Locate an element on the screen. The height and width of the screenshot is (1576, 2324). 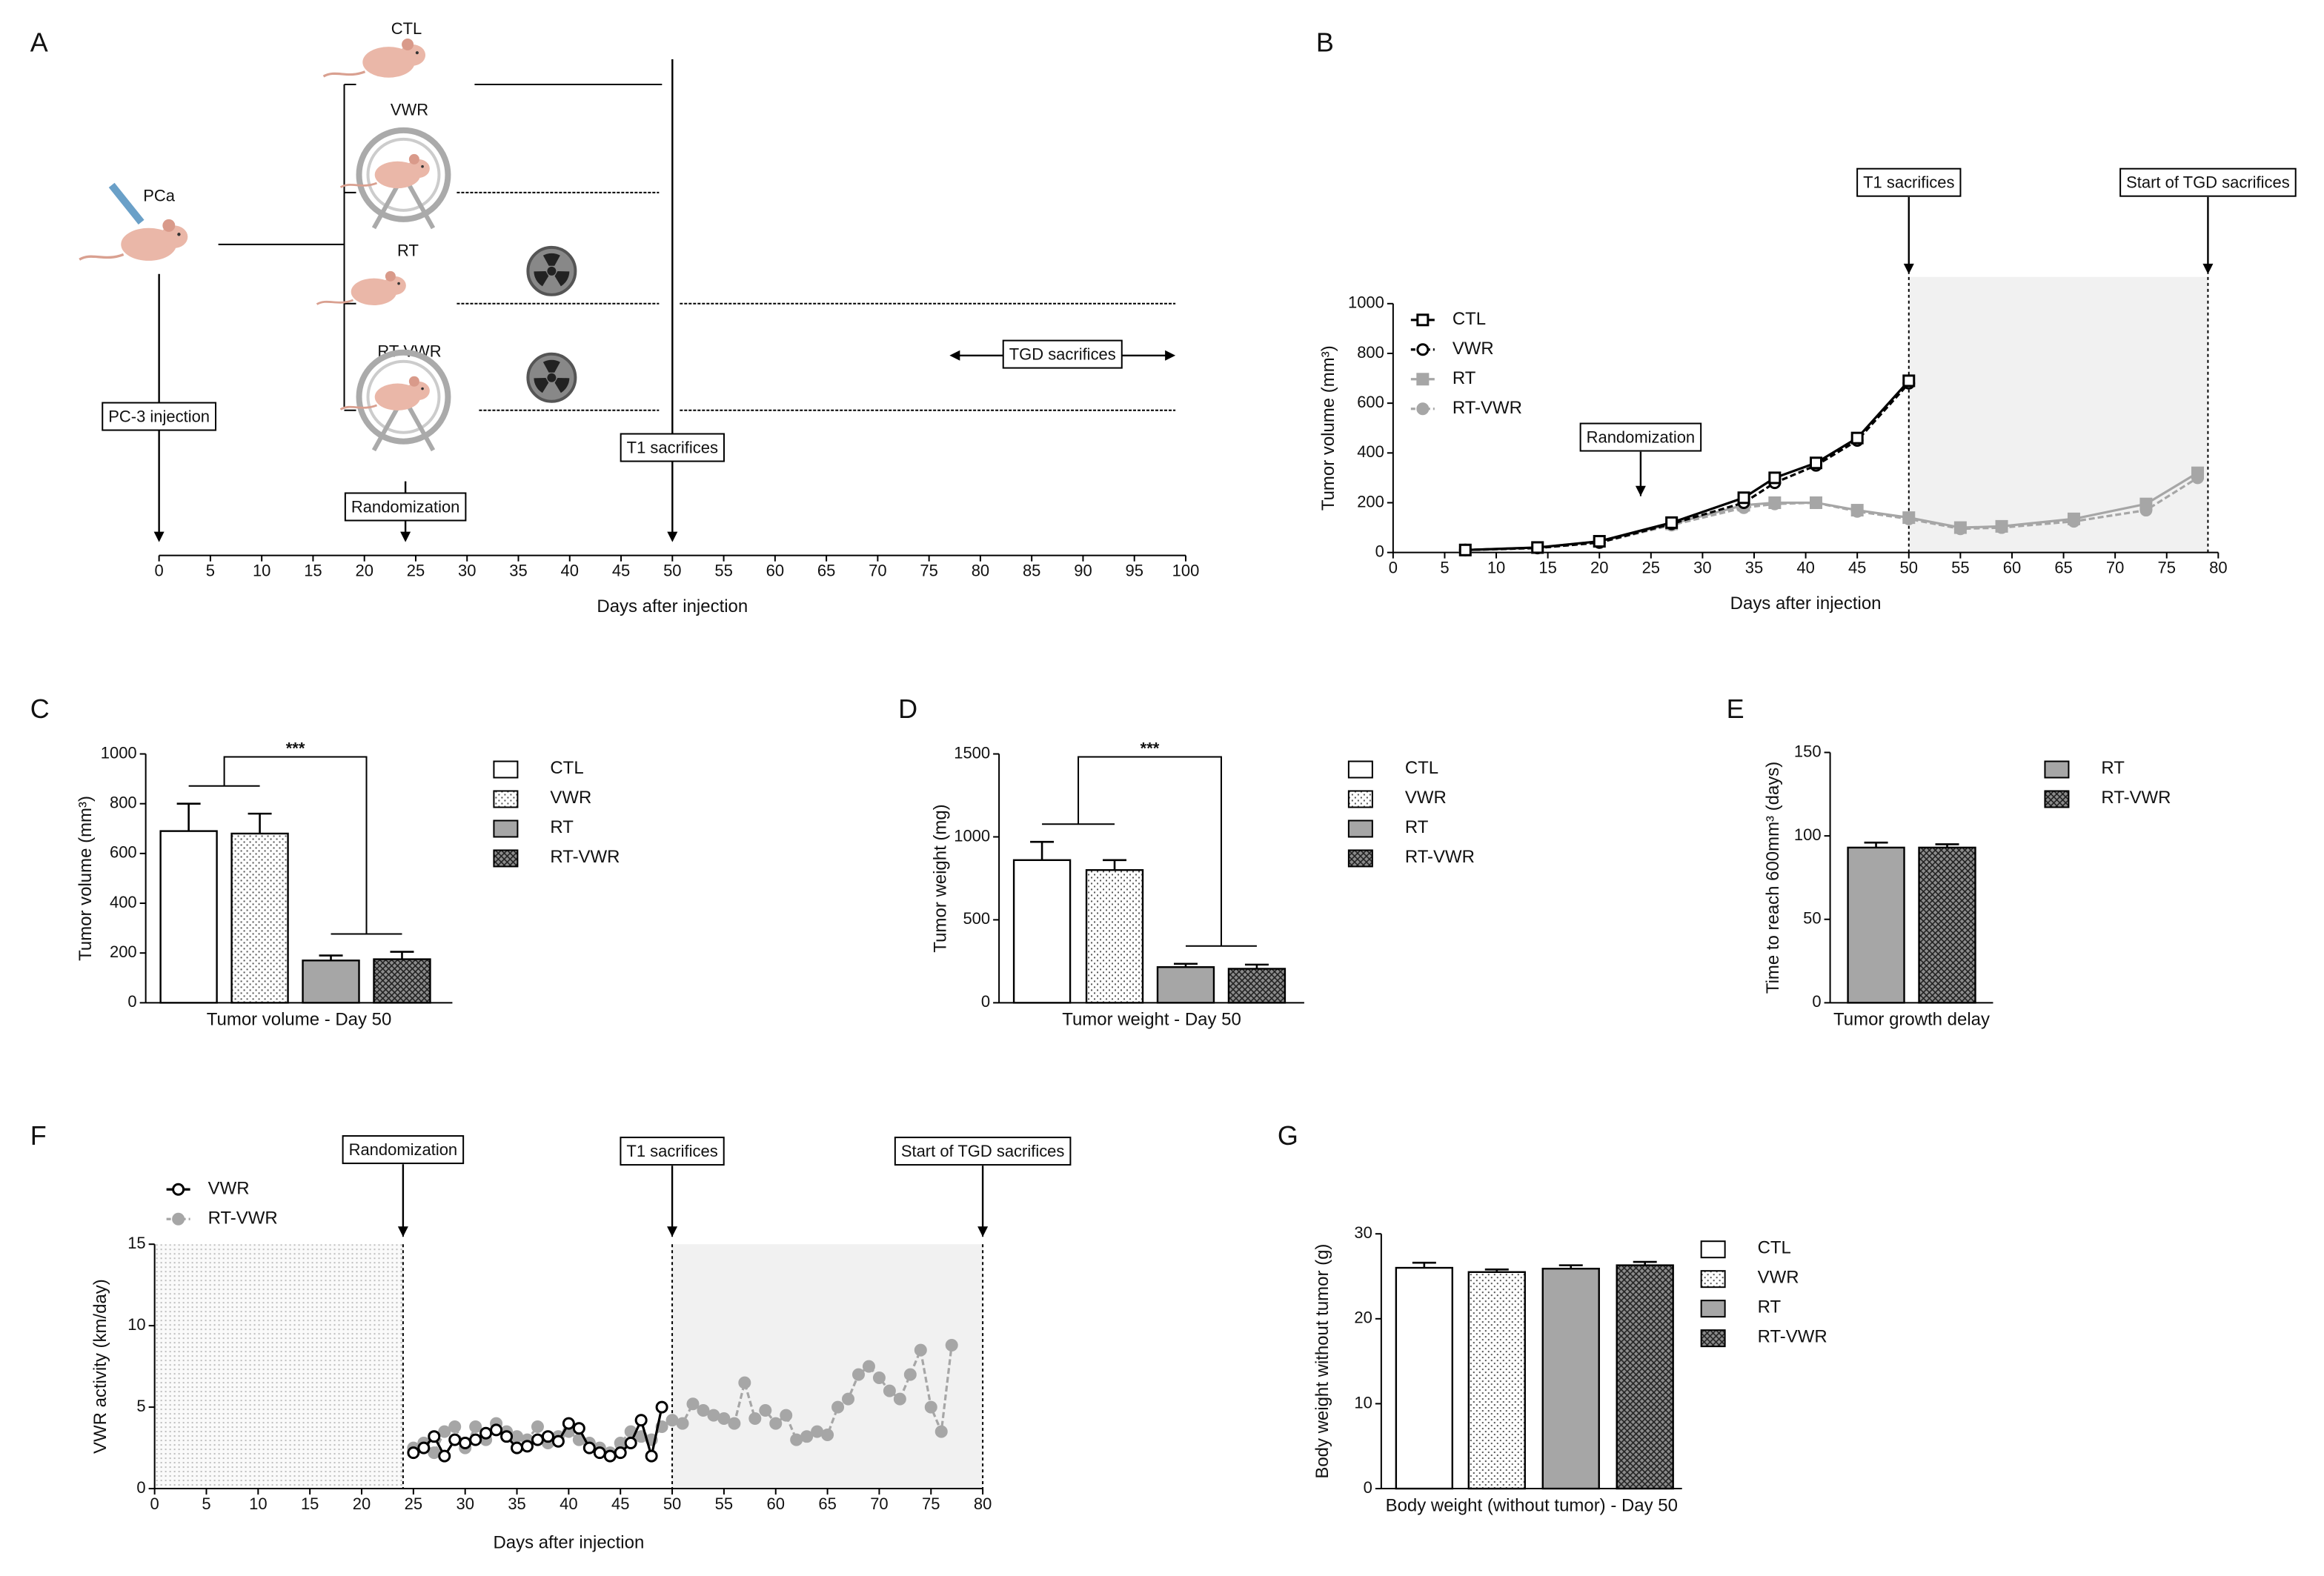
y-tick-label: 1000 is located at coordinates (119, 752).